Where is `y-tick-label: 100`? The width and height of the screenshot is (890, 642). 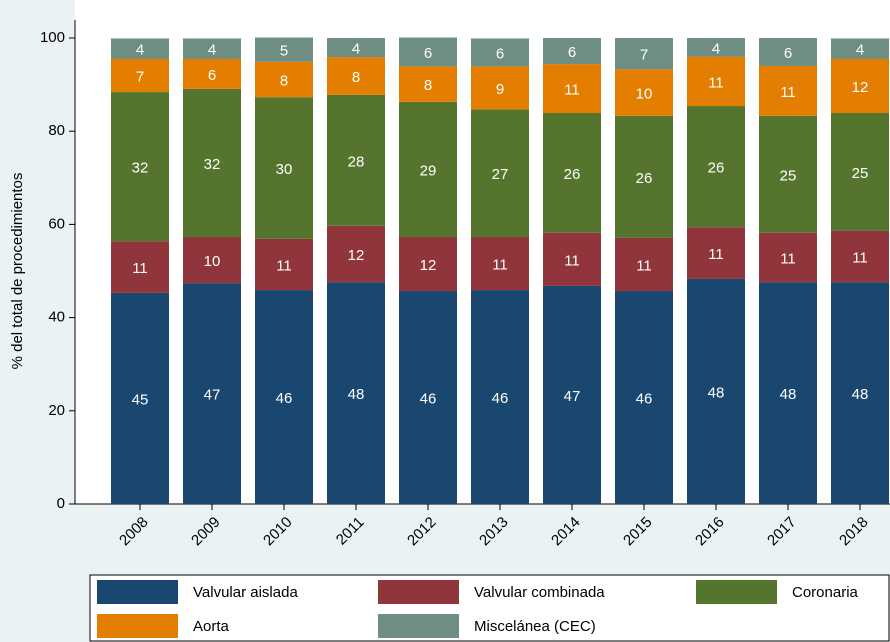 y-tick-label: 100 is located at coordinates (52, 37).